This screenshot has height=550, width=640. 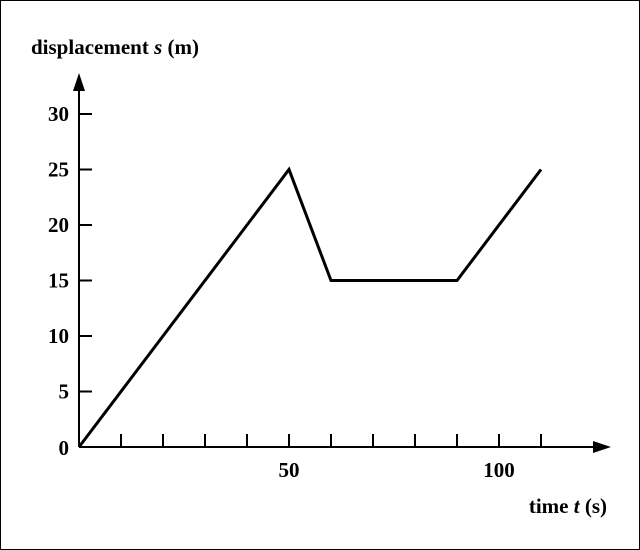 I want to click on y-tick-label: 25, so click(x=58, y=170).